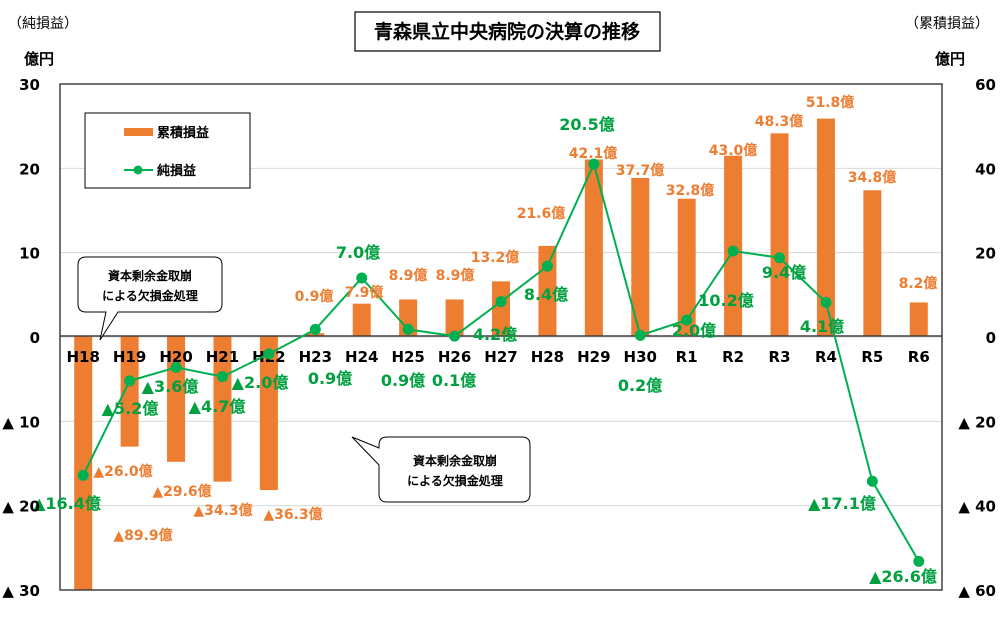 This screenshot has height=640, width=1000. Describe the element at coordinates (547, 357) in the screenshot. I see `x-tick-label: H28` at that location.